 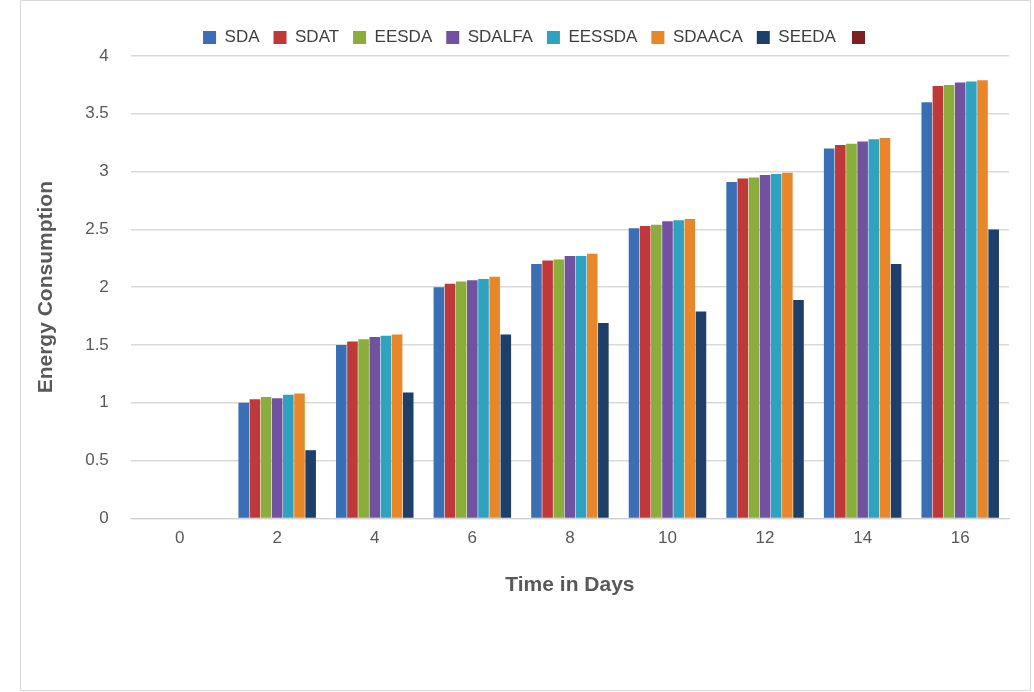 I want to click on x-axis-title: Time in Days, so click(x=570, y=584).